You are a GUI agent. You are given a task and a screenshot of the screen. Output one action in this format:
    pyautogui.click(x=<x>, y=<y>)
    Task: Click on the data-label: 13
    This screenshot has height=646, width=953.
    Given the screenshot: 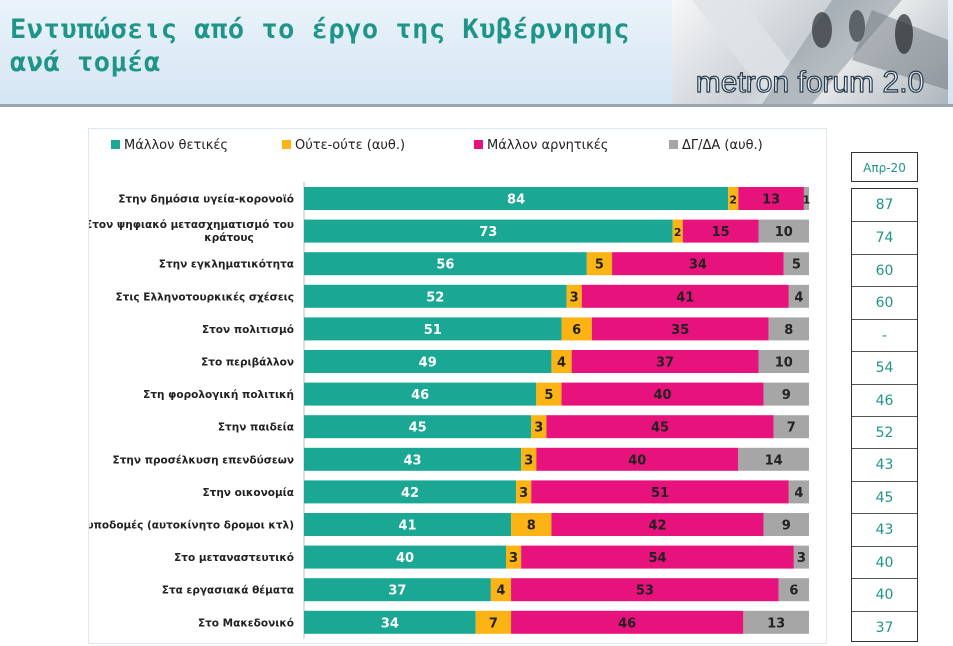 What is the action you would take?
    pyautogui.click(x=771, y=200)
    